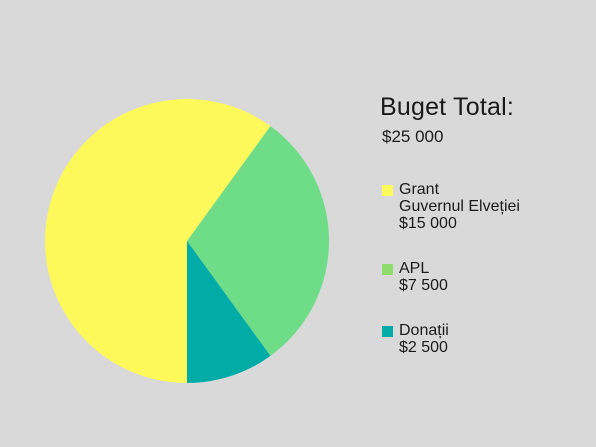 The height and width of the screenshot is (447, 596). I want to click on pie-slice-donatii, so click(229, 312).